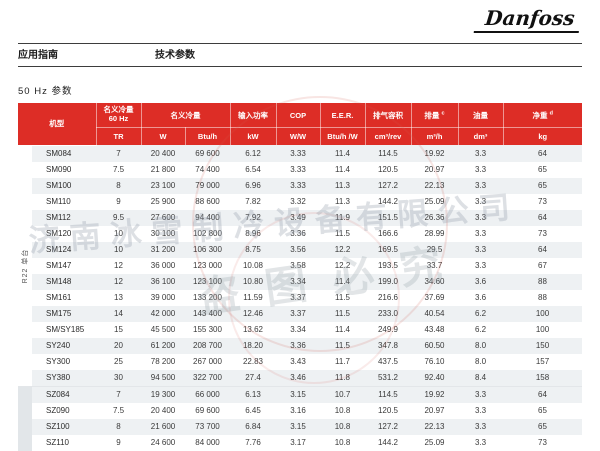 The width and height of the screenshot is (600, 451). Describe the element at coordinates (163, 442) in the screenshot. I see `value-cell: 24 600` at that location.